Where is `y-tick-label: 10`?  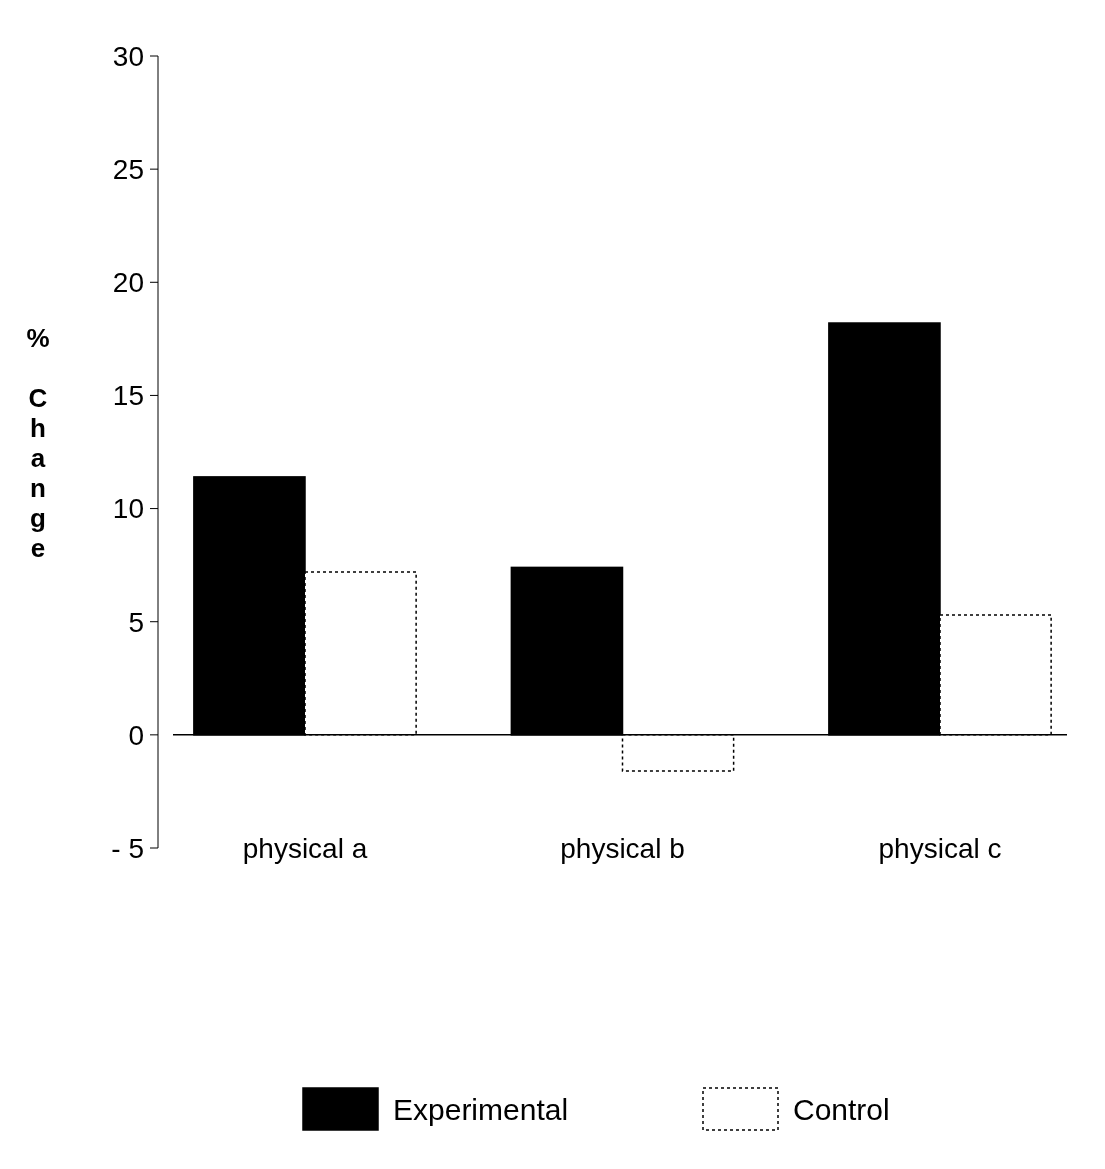
y-tick-label: 10 is located at coordinates (128, 509).